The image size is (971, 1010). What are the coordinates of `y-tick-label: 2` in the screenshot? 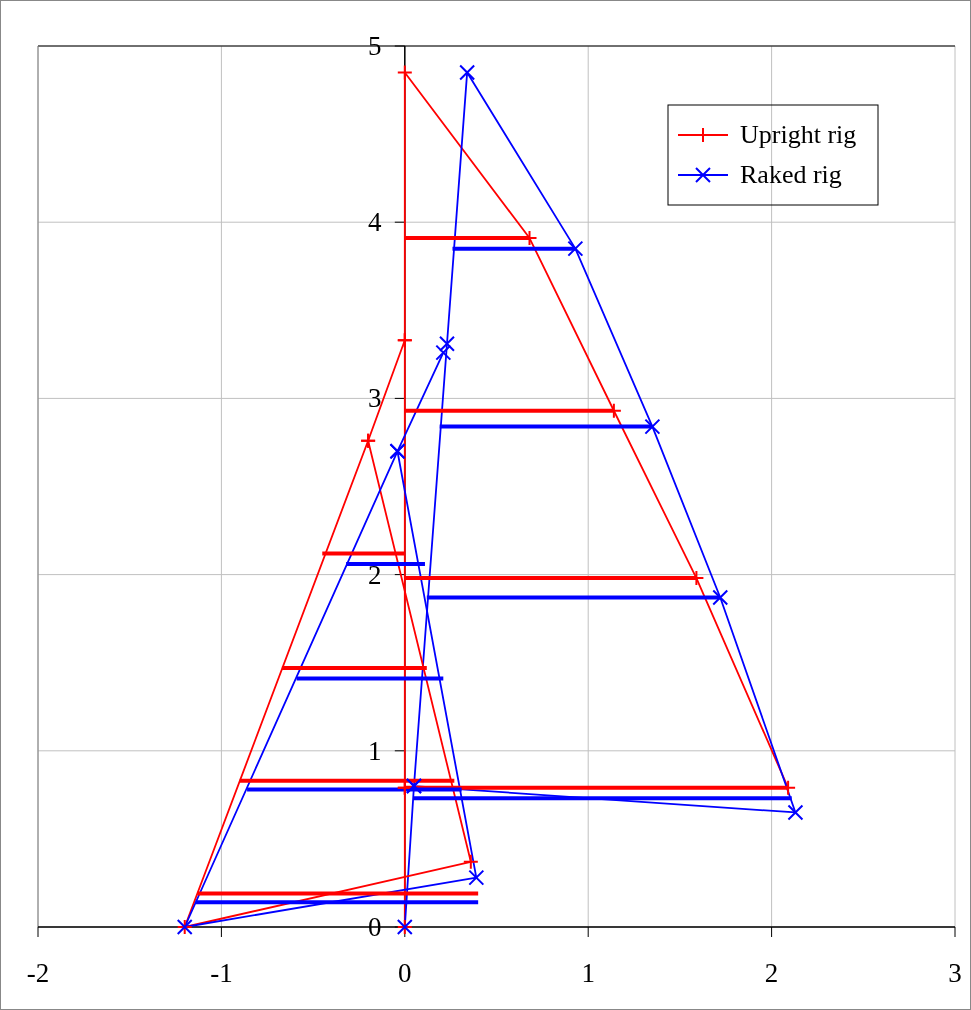 It's located at (375, 574).